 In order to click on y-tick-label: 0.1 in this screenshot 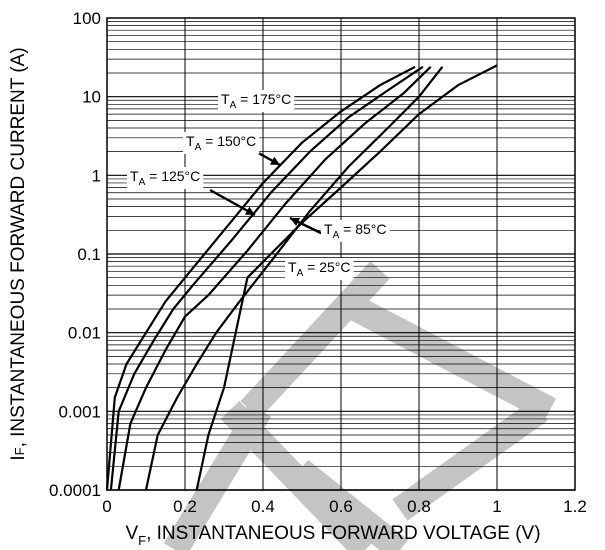, I will do `click(89, 254)`.